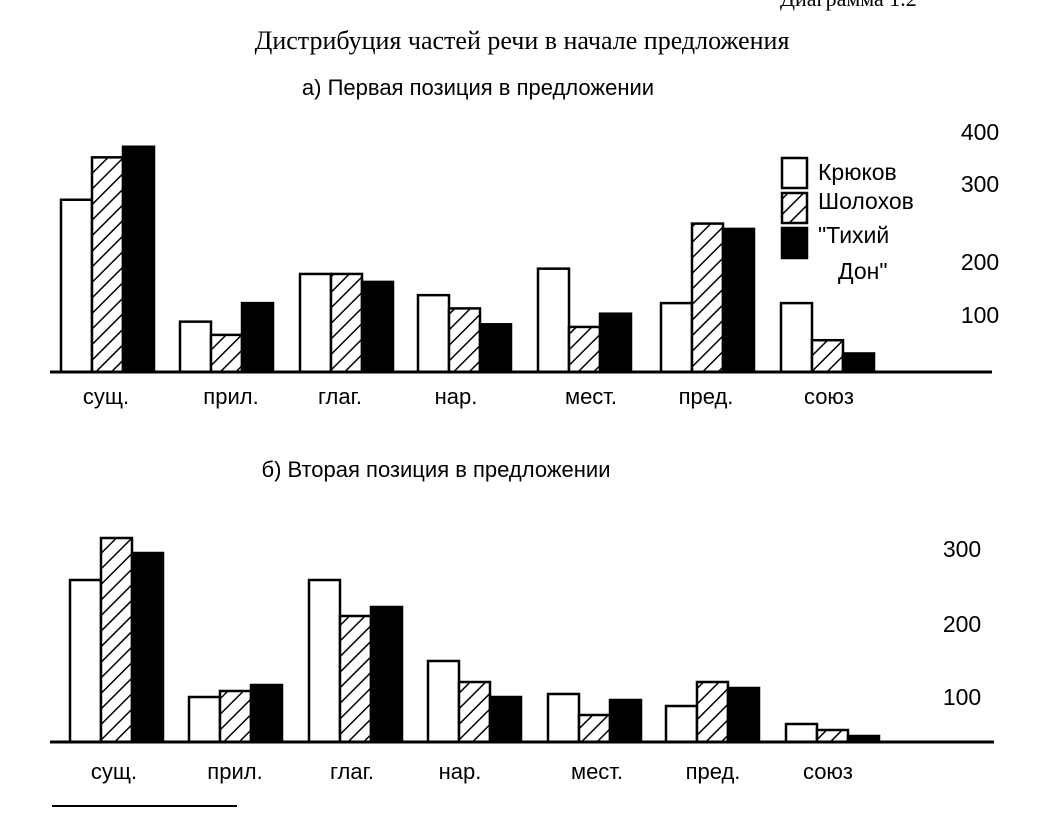 The image size is (1060, 817). What do you see at coordinates (435, 469) in the screenshot?
I see `panel-b-title: б) Вторая позиция в предложении` at bounding box center [435, 469].